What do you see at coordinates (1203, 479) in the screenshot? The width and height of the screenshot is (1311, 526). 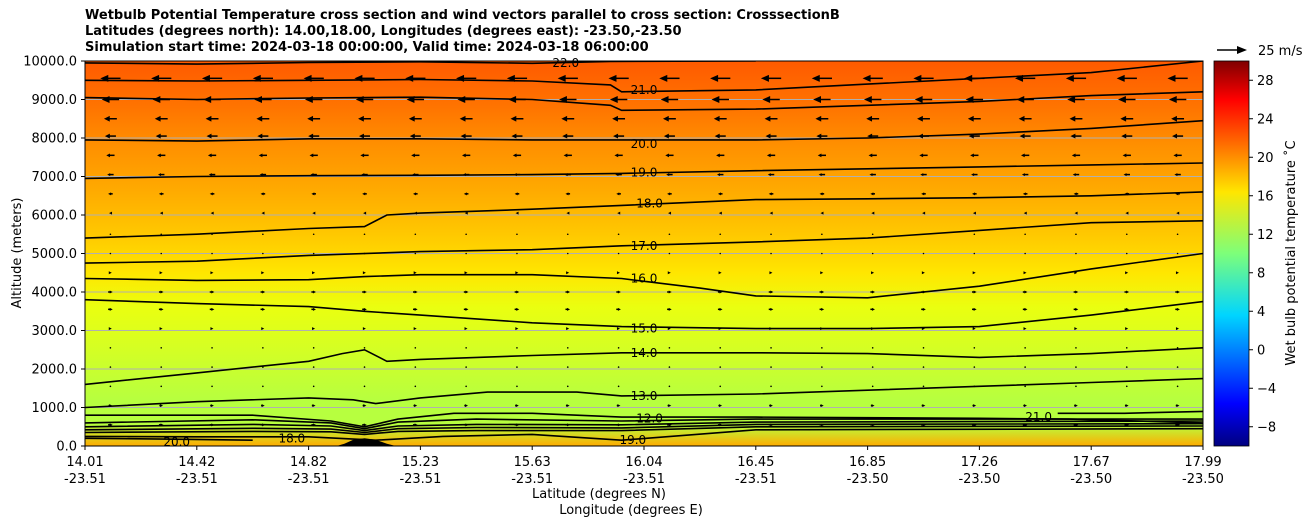 I see `x-tick-label-longitude: -23.50` at bounding box center [1203, 479].